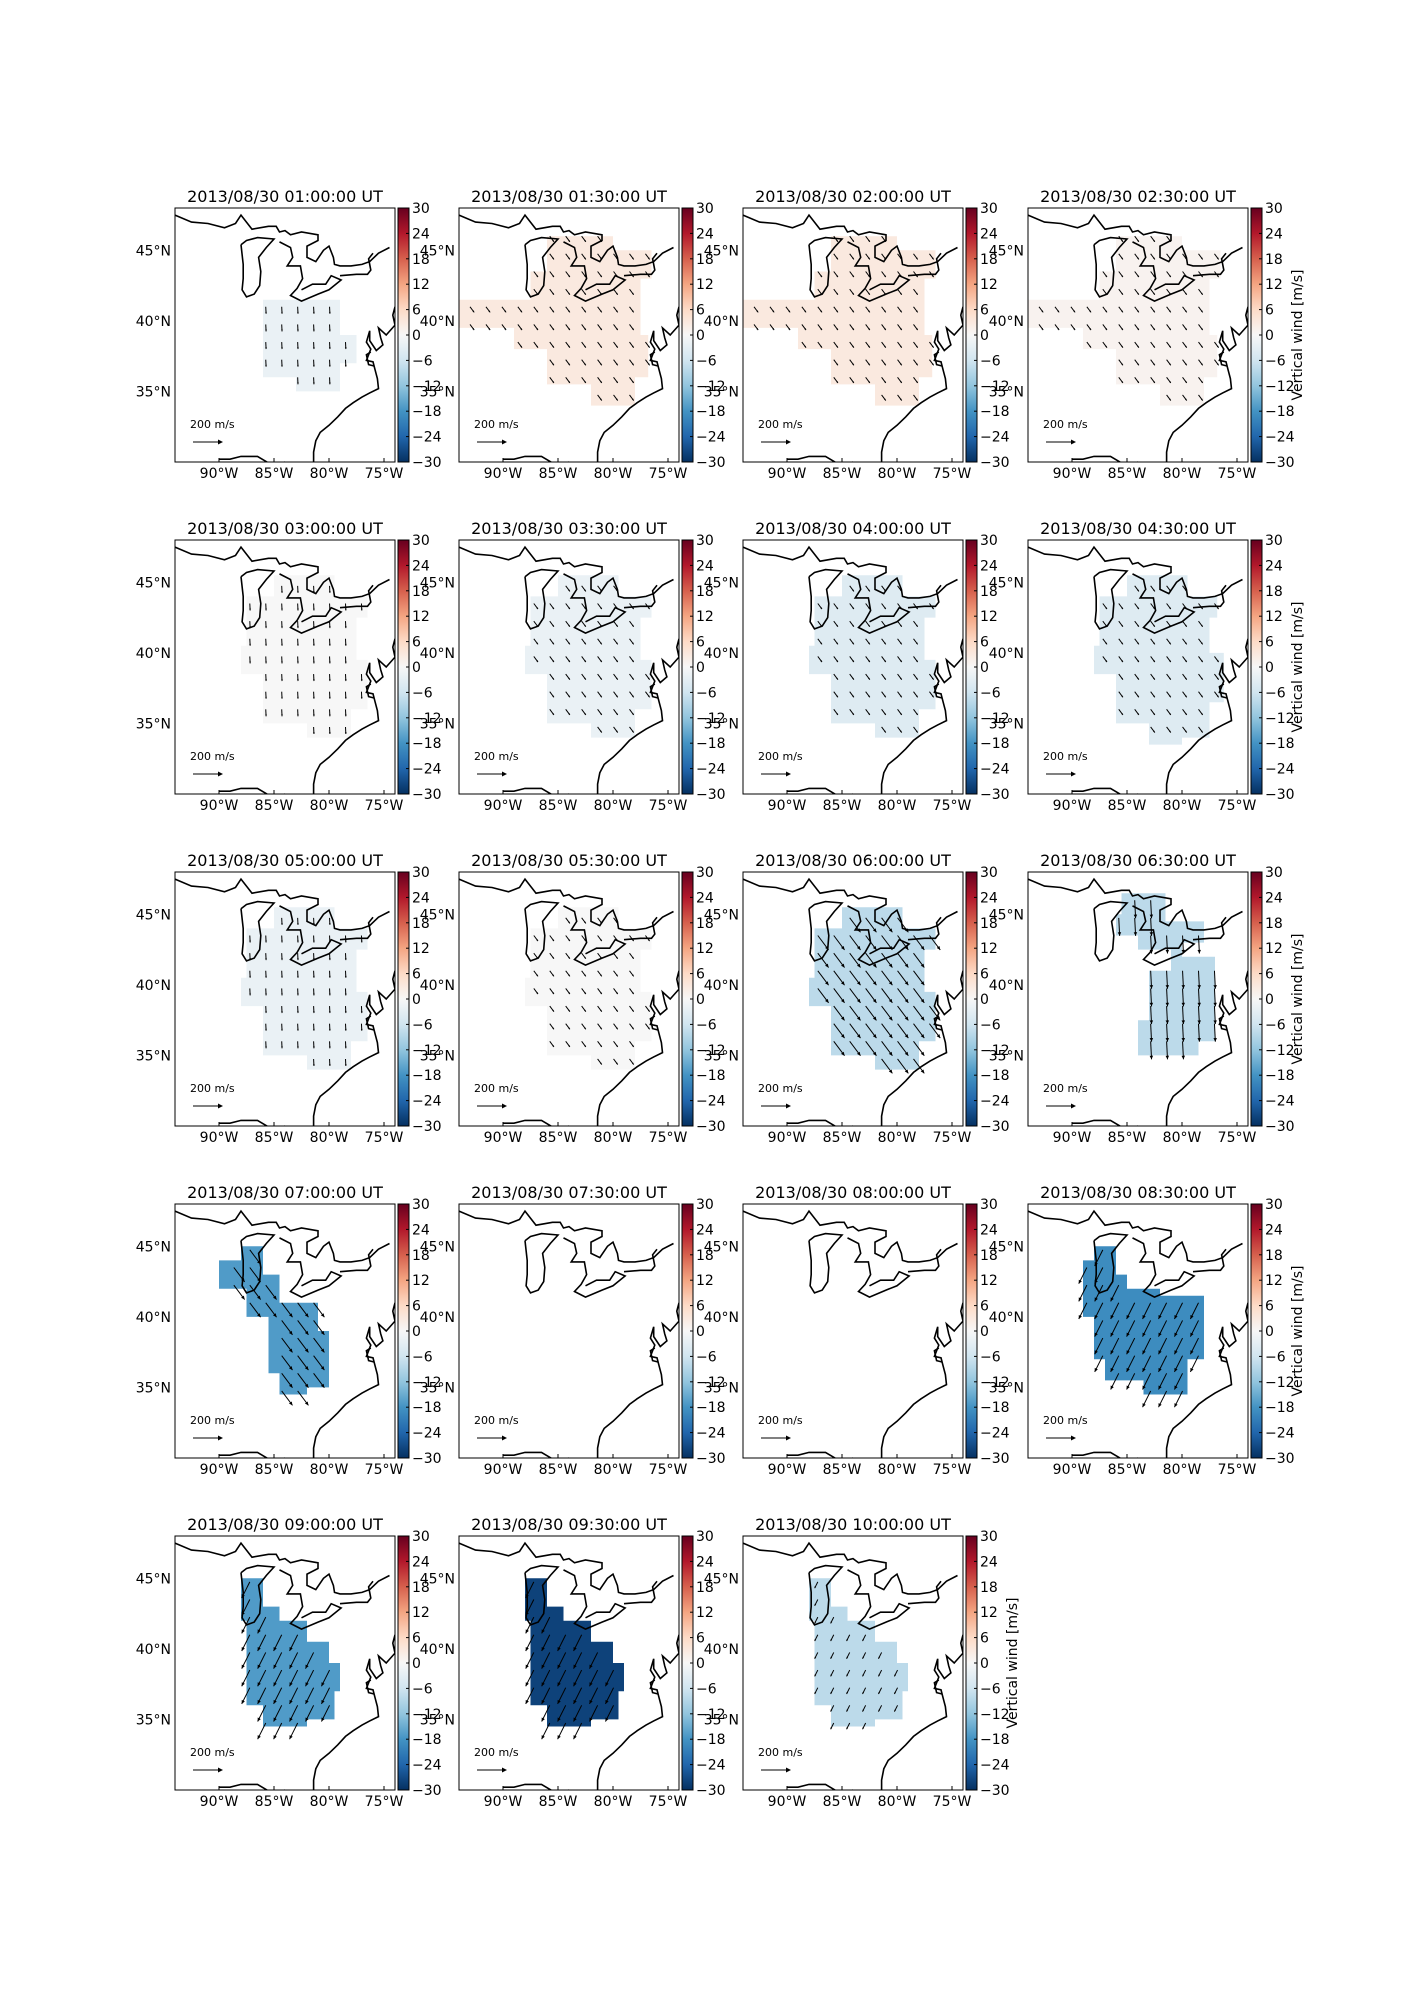 This screenshot has width=1410, height=2010. What do you see at coordinates (422, 361) in the screenshot?
I see `colorbar-tick-label: −6` at bounding box center [422, 361].